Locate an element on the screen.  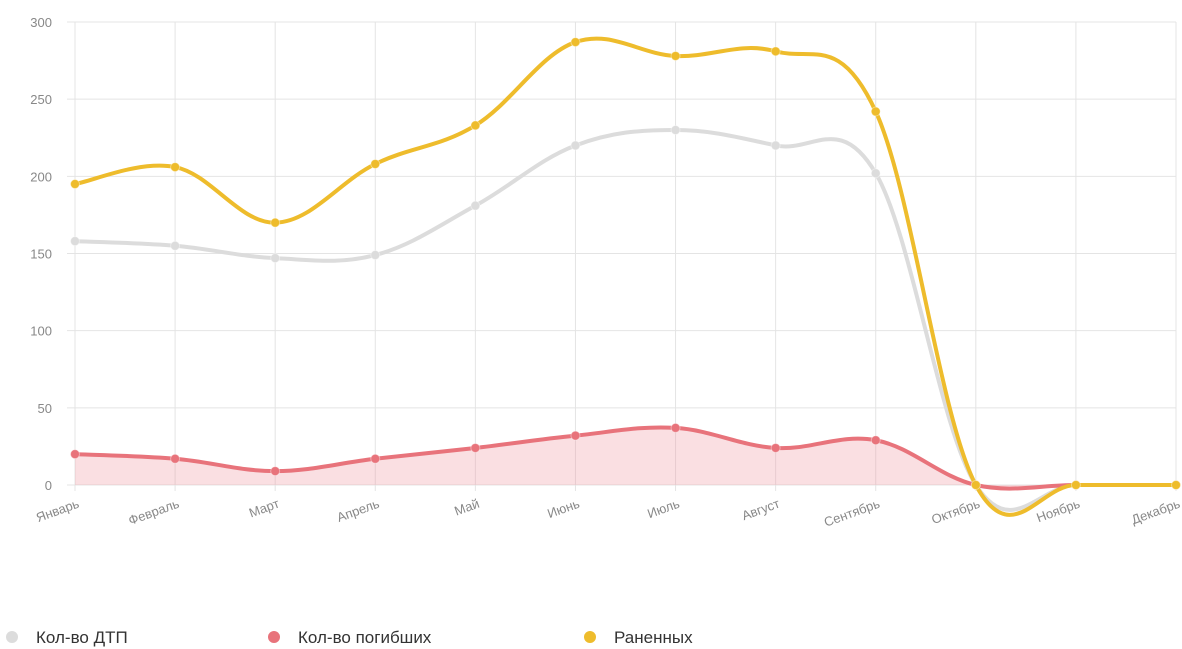
x-tick-label: Февраль is located at coordinates (153, 512).